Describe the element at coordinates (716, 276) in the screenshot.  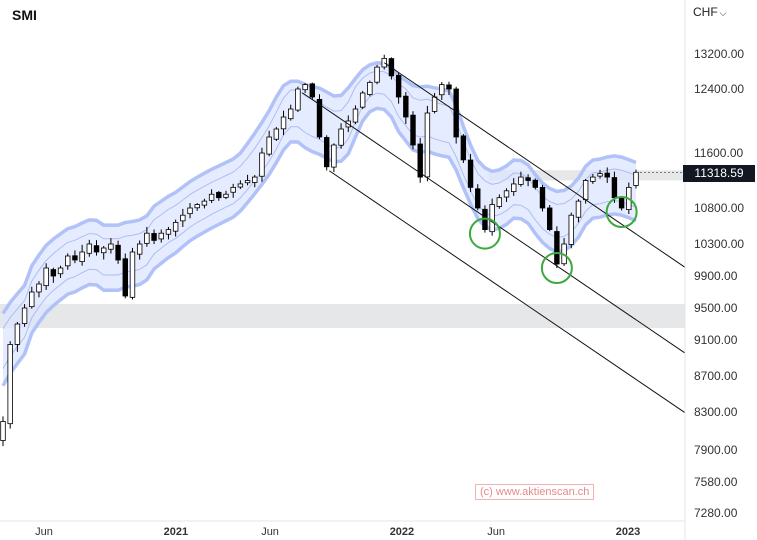
I see `y-tick-label: 9900.00` at that location.